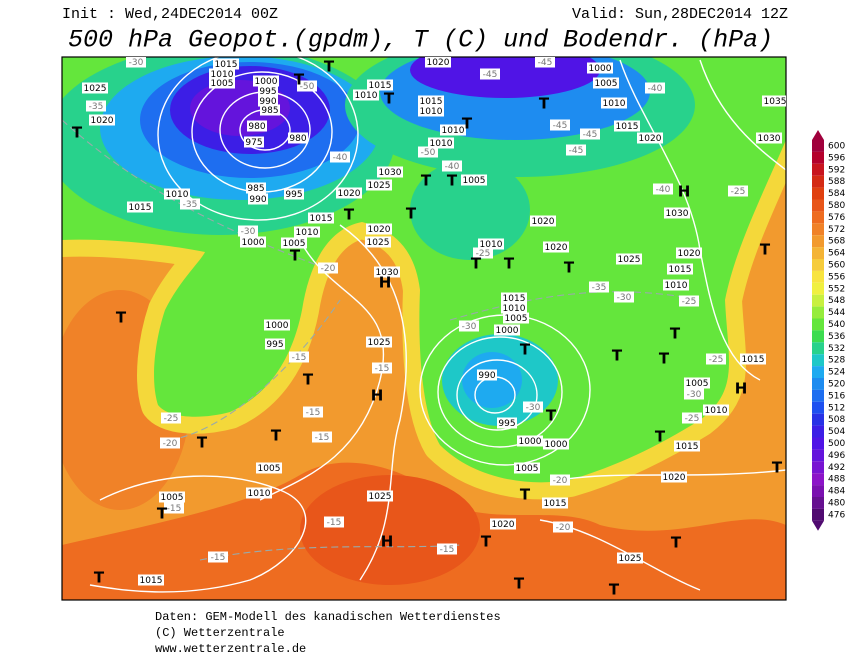 Image resolution: width=850 pixels, height=657 pixels. What do you see at coordinates (530, 442) in the screenshot?
I see `pressure-label: 1000` at bounding box center [530, 442].